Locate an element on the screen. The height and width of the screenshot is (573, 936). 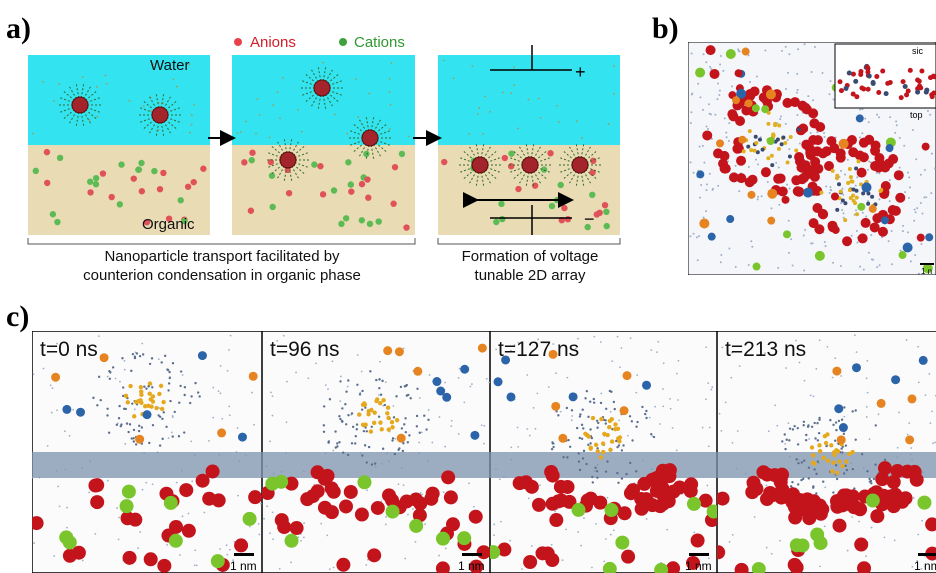
frame: t=127 ns1 nm is located at coordinates (603, 452).